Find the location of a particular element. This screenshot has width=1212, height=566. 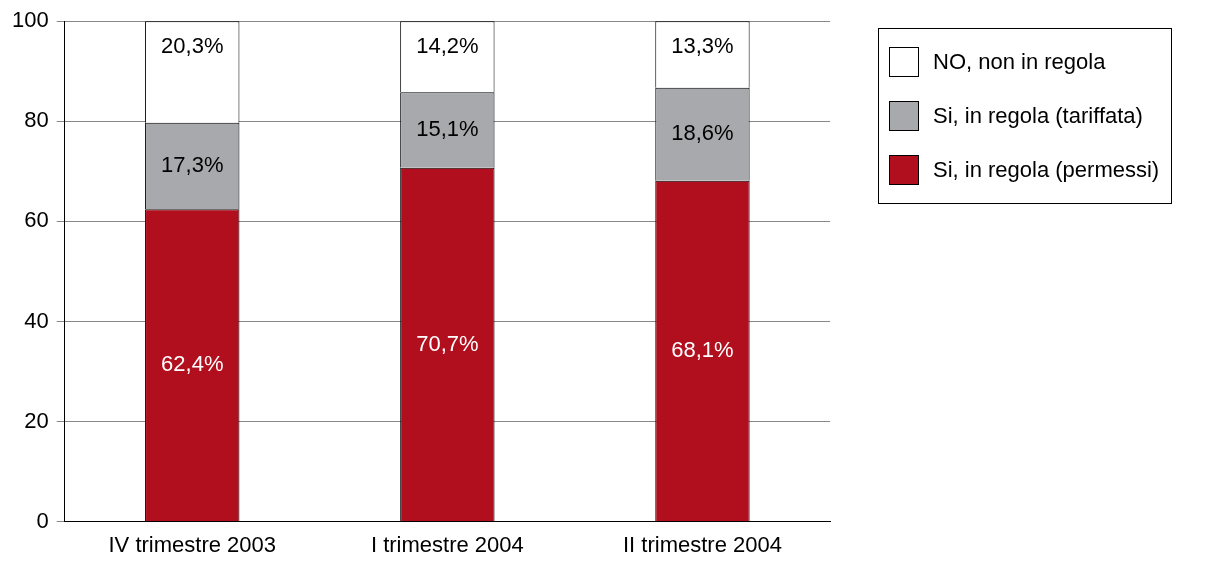

x-tick-label: IV trimestre 2003 is located at coordinates (192, 544).